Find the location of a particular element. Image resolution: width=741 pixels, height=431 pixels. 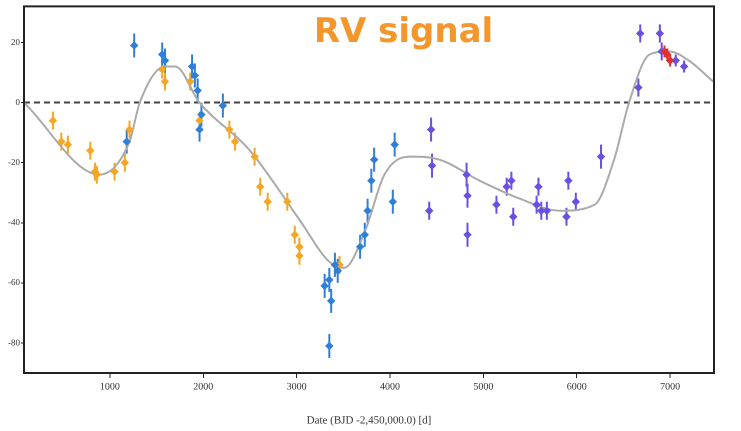

x-tick-label: 2000 is located at coordinates (203, 387).